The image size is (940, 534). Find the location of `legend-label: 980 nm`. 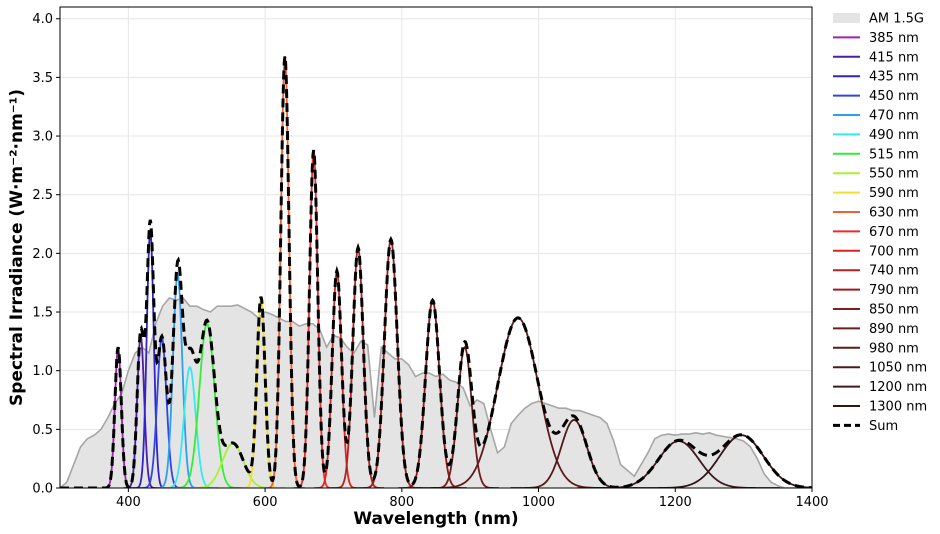

legend-label: 980 nm is located at coordinates (894, 348).